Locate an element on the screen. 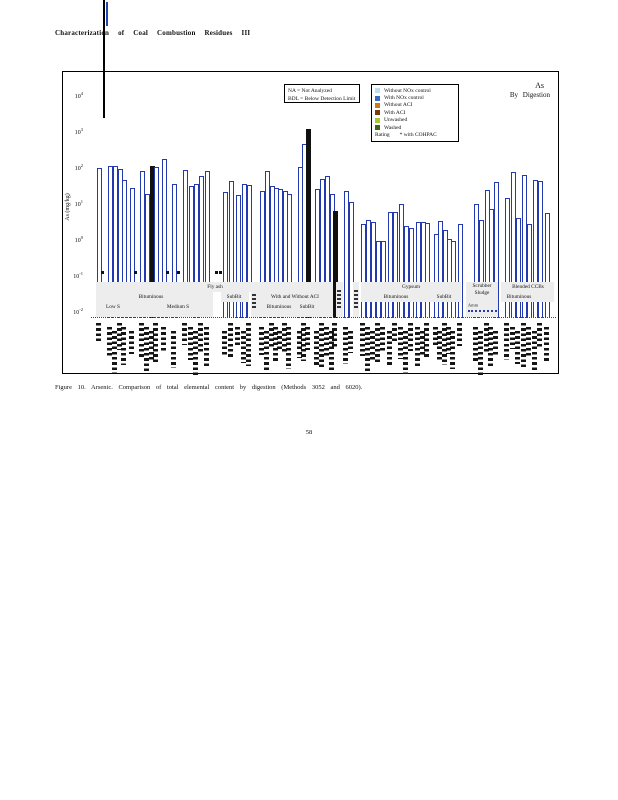 The height and width of the screenshot is (800, 618). category-label: Gypsum is located at coordinates (411, 287).